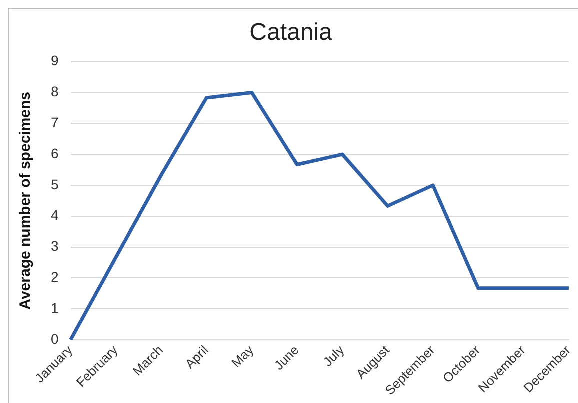 The image size is (578, 403). What do you see at coordinates (25, 201) in the screenshot?
I see `y-axis-title: Average number of specimens` at bounding box center [25, 201].